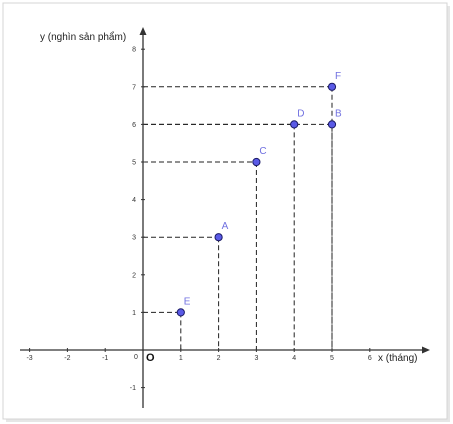 The width and height of the screenshot is (453, 424). I want to click on x-tick-label: -3, so click(29, 358).